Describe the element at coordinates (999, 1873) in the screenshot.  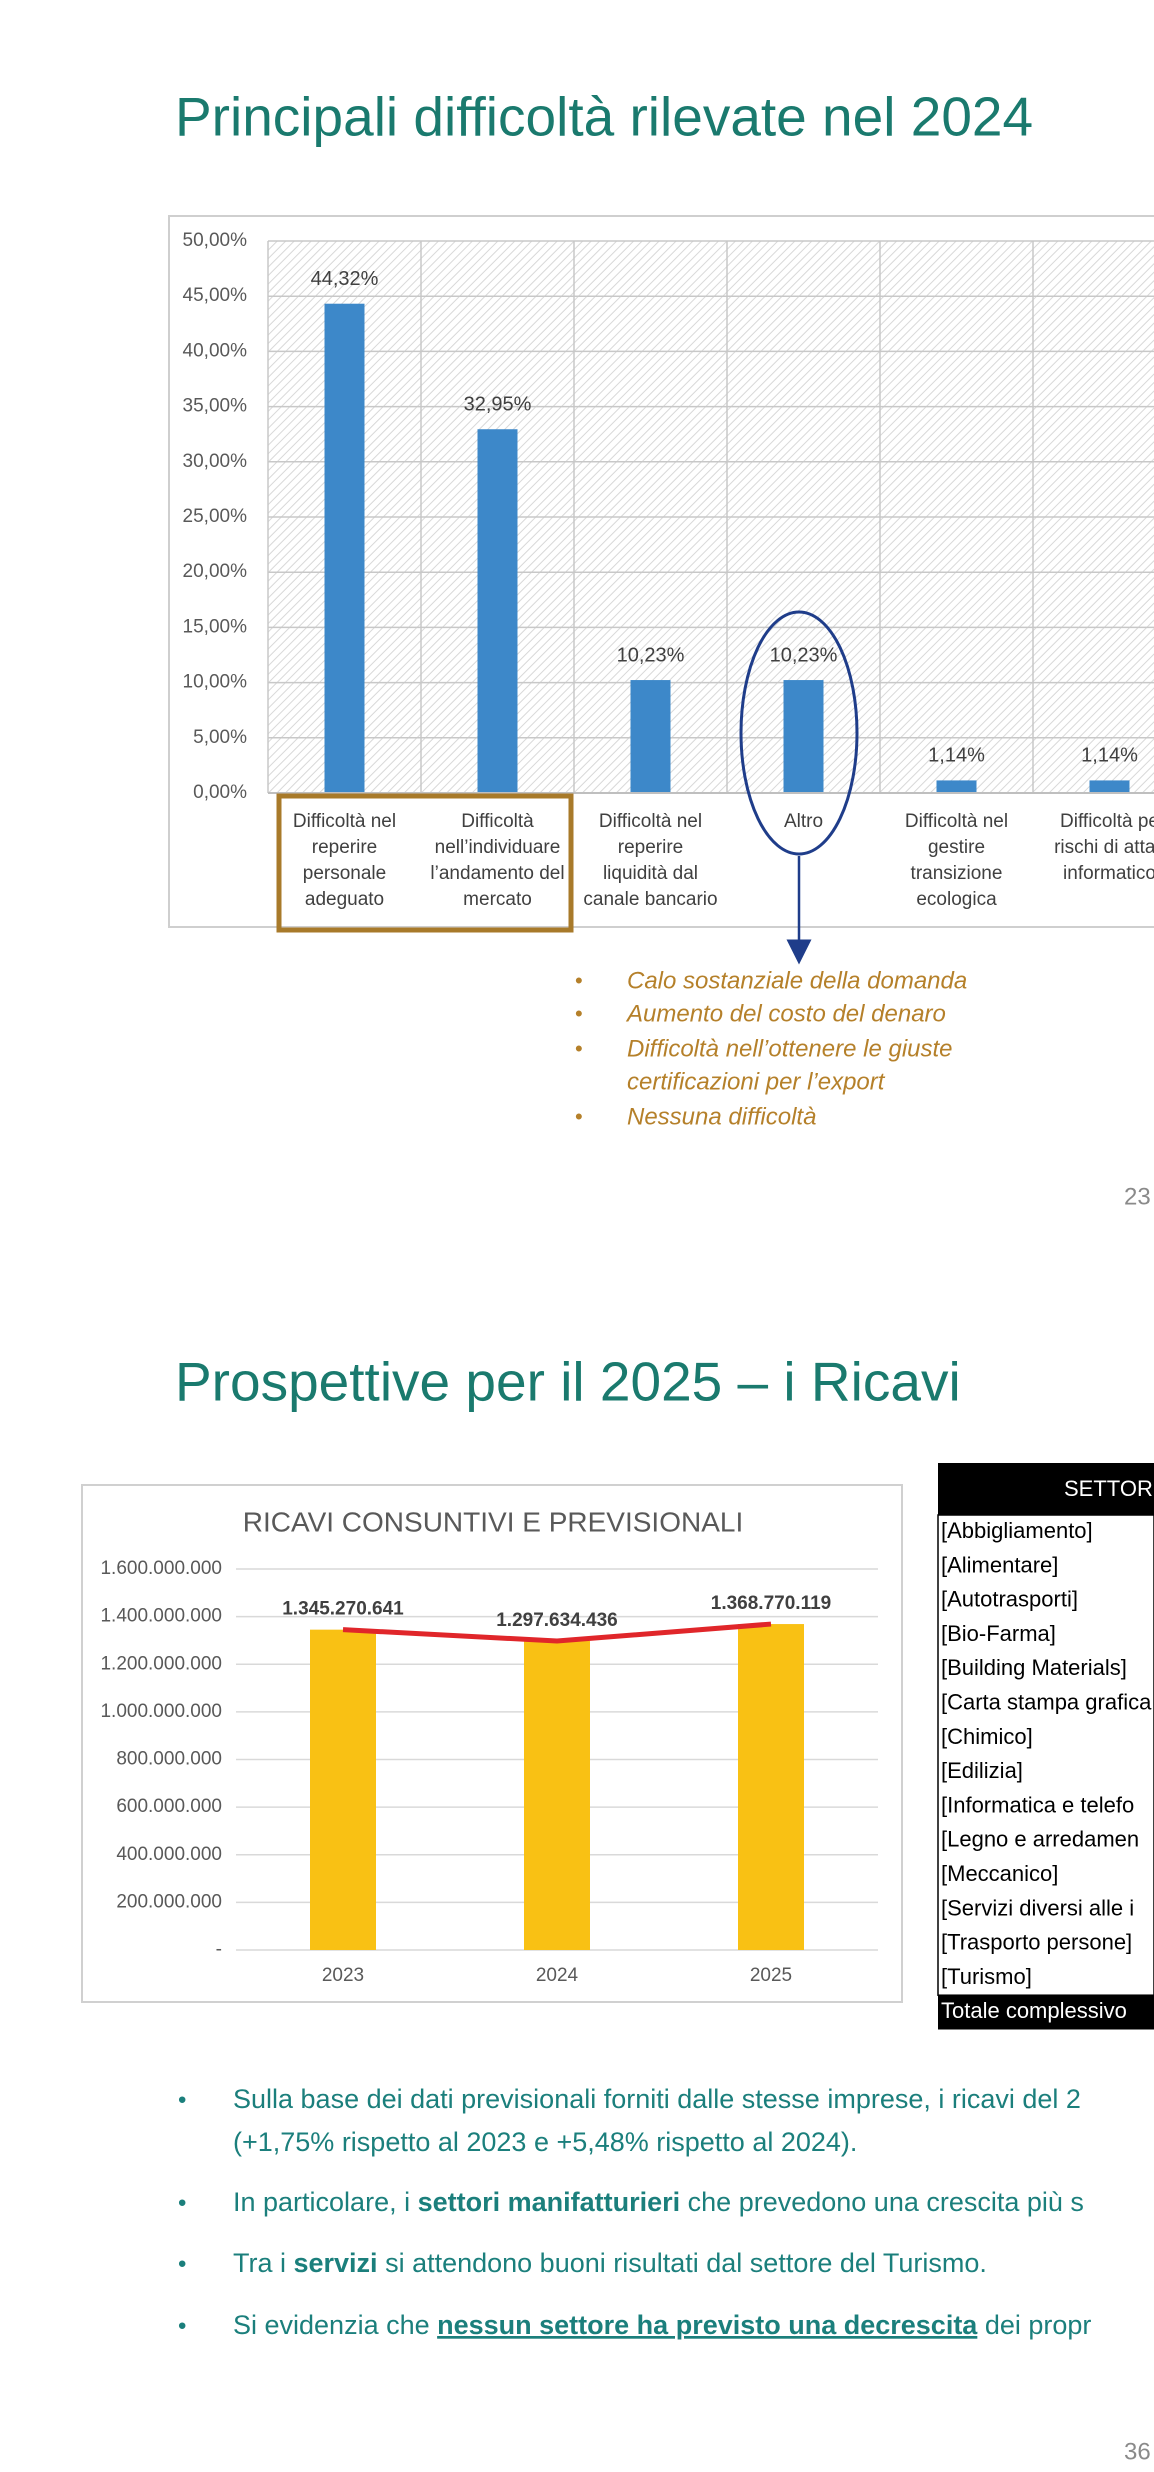
I see `table-cell: [Meccanico]` at that location.